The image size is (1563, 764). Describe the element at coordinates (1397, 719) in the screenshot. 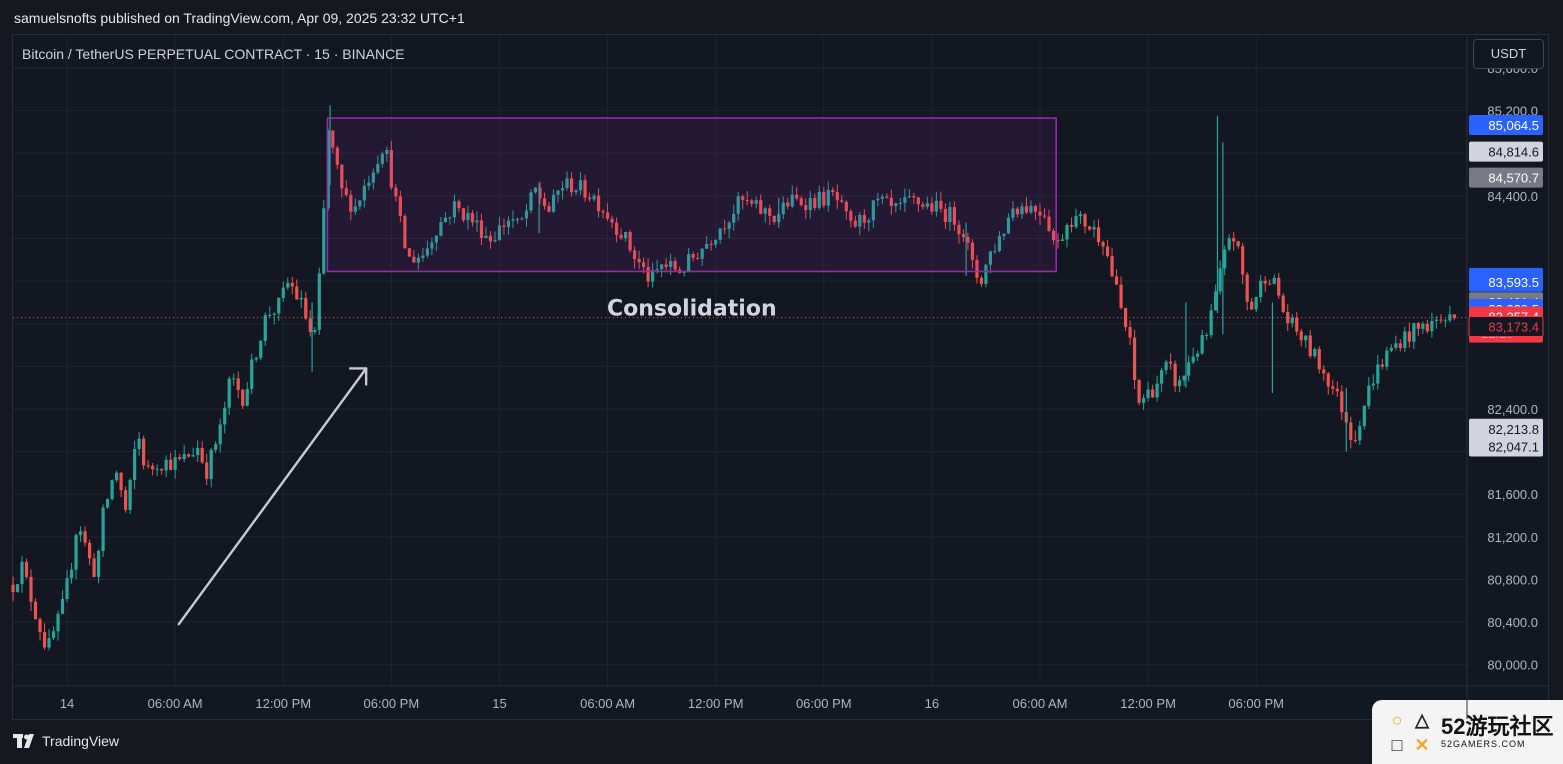

I see `circle-icon: ○` at that location.